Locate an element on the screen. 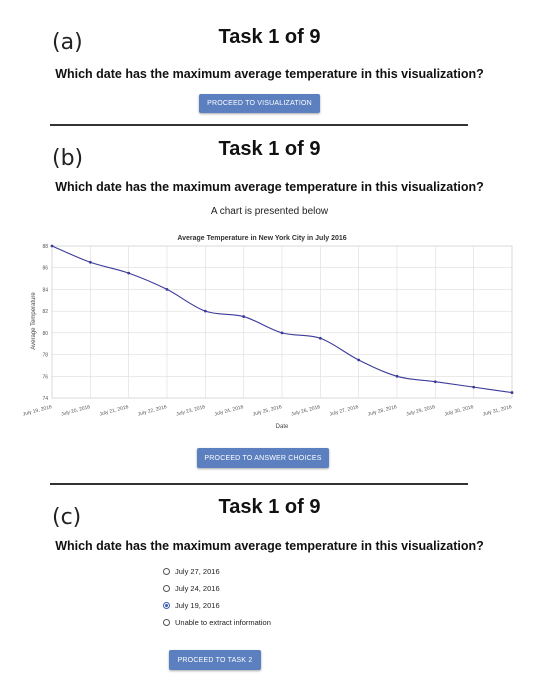 The width and height of the screenshot is (539, 700). task-title-b: Task 1 of 9 is located at coordinates (269, 149).